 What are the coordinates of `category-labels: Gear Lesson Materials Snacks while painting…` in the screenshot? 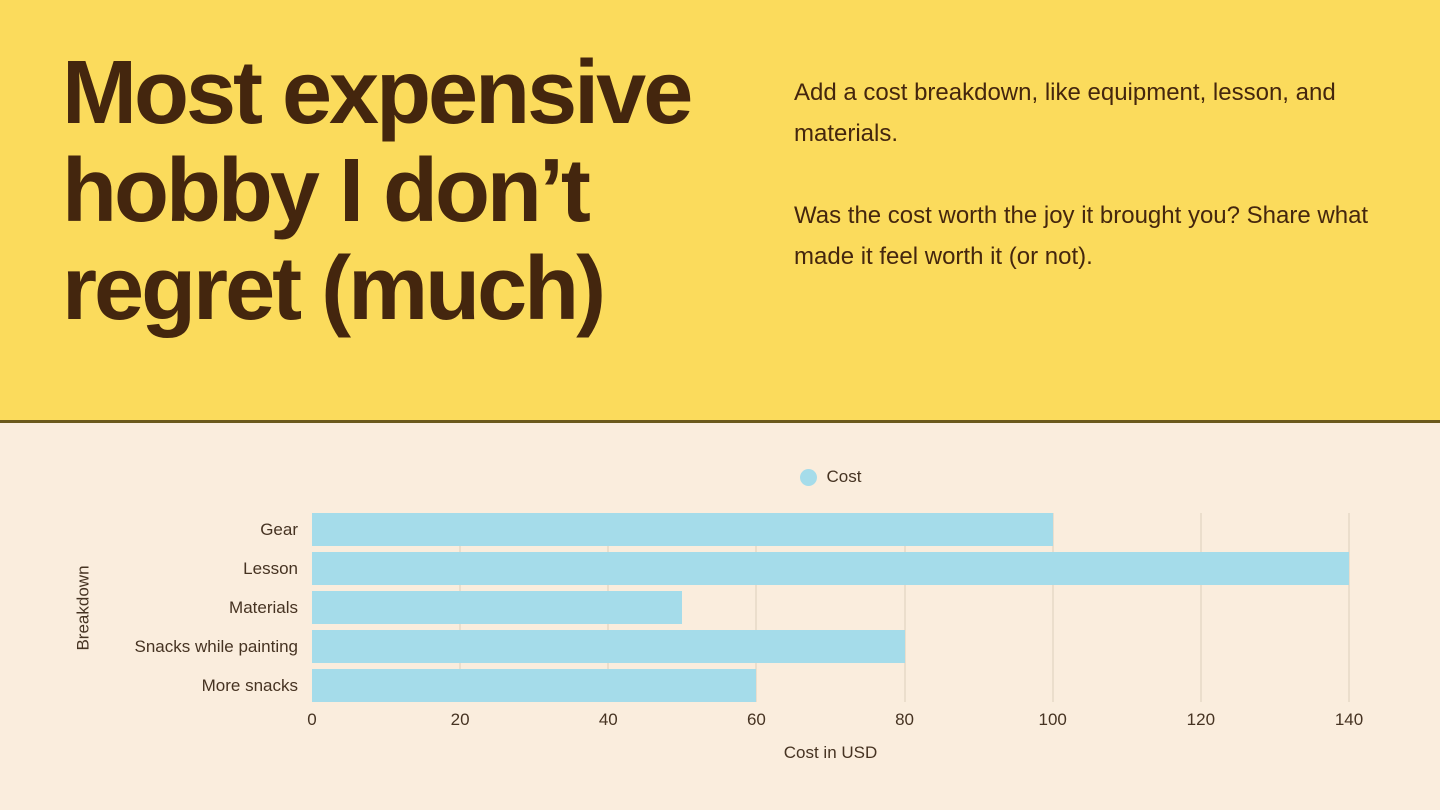 It's located at (149, 607).